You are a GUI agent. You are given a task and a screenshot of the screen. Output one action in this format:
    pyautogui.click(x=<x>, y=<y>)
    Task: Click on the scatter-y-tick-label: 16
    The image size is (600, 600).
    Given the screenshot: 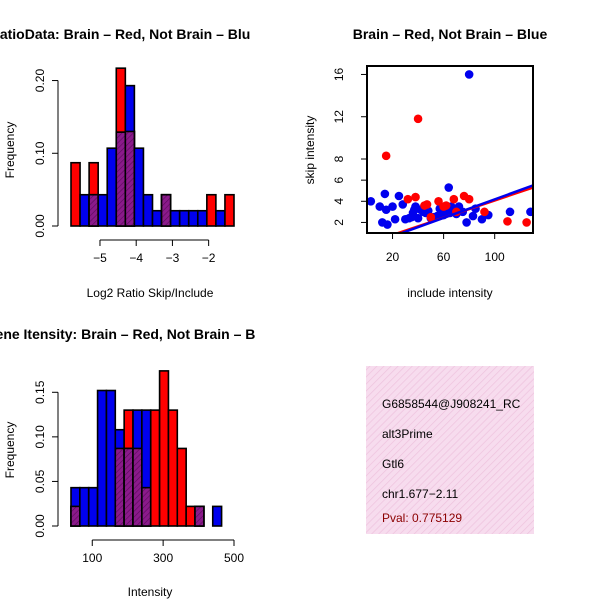 What is the action you would take?
    pyautogui.click(x=339, y=74)
    